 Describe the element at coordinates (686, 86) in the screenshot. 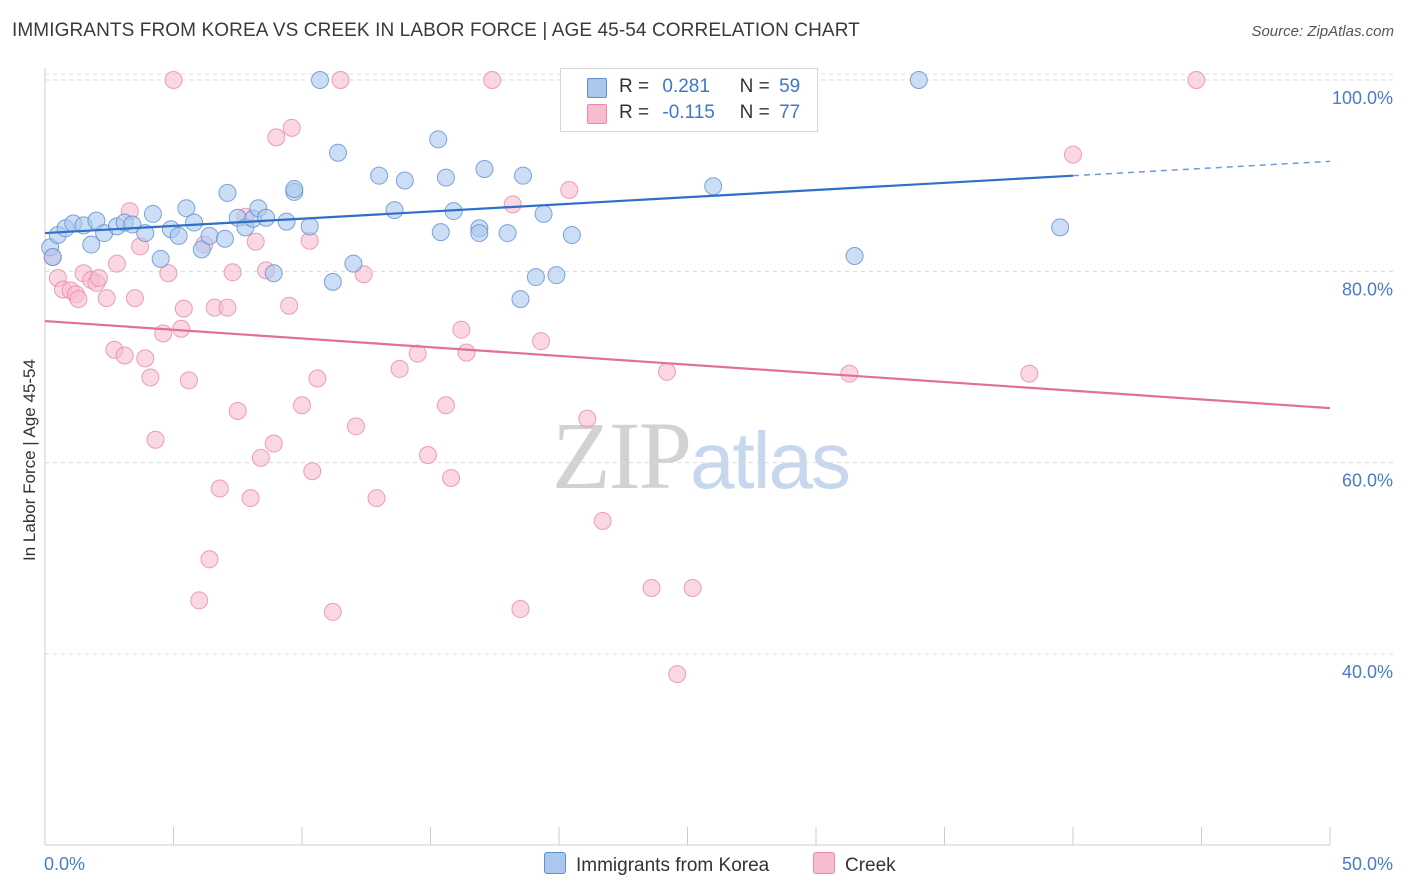

I see `legend-r-value: 0.281` at that location.